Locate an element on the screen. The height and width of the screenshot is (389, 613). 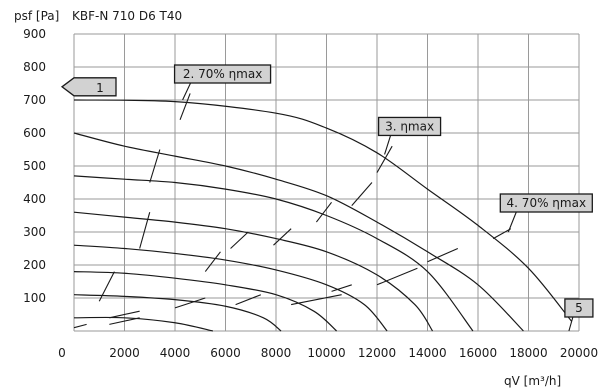
callout-label: 3. ηmax is located at coordinates (409, 126).